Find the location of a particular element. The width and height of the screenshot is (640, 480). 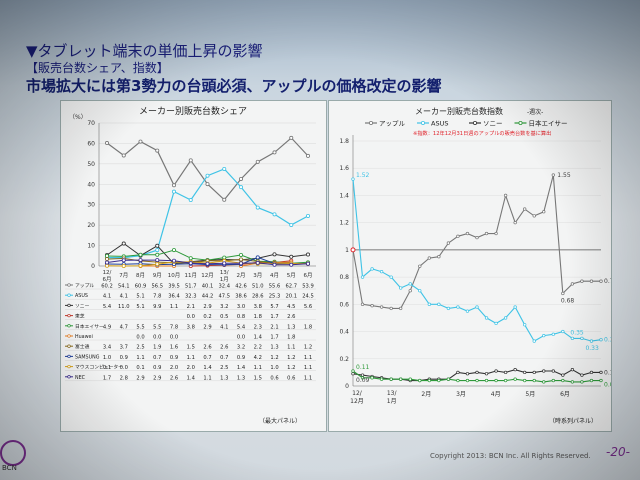

share-x-tick: 12/ is located at coordinates (107, 273).